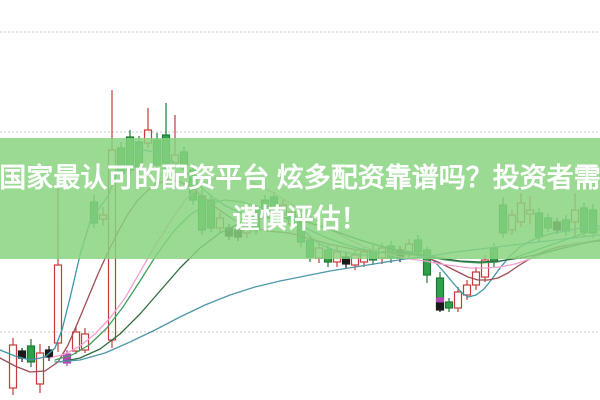 The image size is (600, 400). Describe the element at coordinates (300, 177) in the screenshot. I see `headline-line-1: 国家最认可的配资平台 炫多配资靠谱吗？投资者需` at that location.